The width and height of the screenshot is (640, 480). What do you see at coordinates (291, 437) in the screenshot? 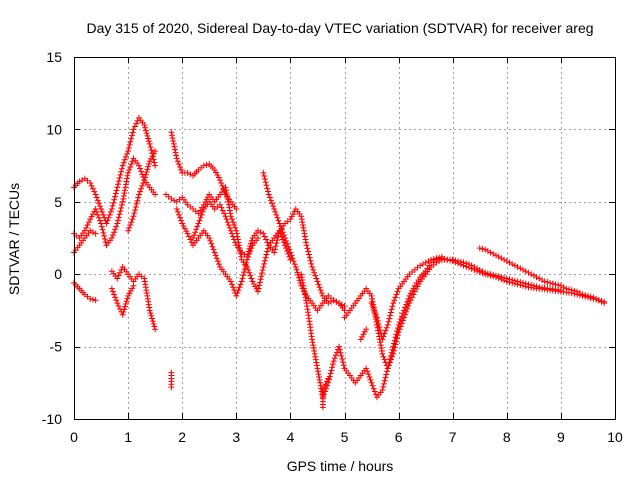
I see `x-tick-label: 4` at bounding box center [291, 437].